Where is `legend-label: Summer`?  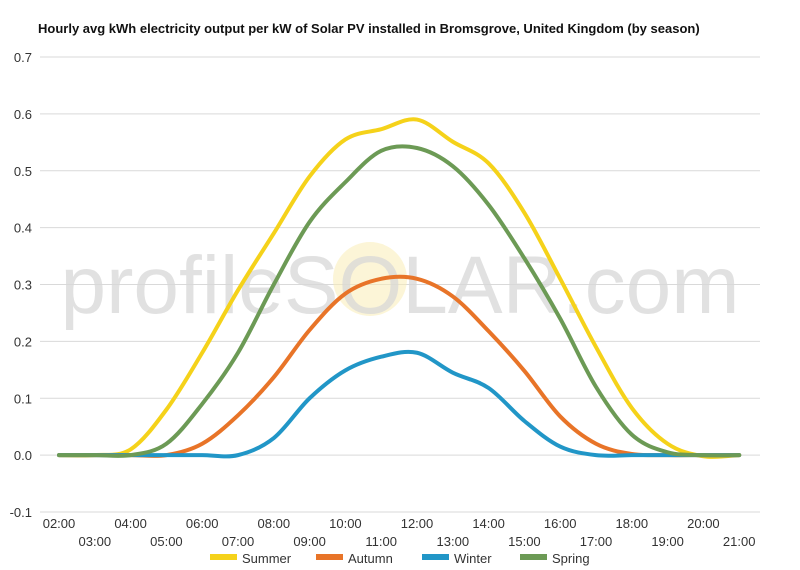
legend-label: Summer is located at coordinates (267, 558).